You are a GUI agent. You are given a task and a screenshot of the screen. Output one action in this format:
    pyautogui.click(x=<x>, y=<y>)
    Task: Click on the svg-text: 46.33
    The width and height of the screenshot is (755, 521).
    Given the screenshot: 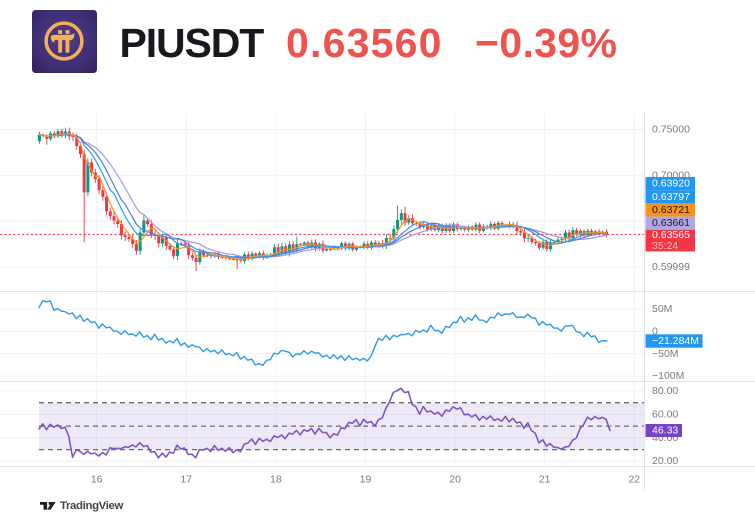 What is the action you would take?
    pyautogui.click(x=665, y=431)
    